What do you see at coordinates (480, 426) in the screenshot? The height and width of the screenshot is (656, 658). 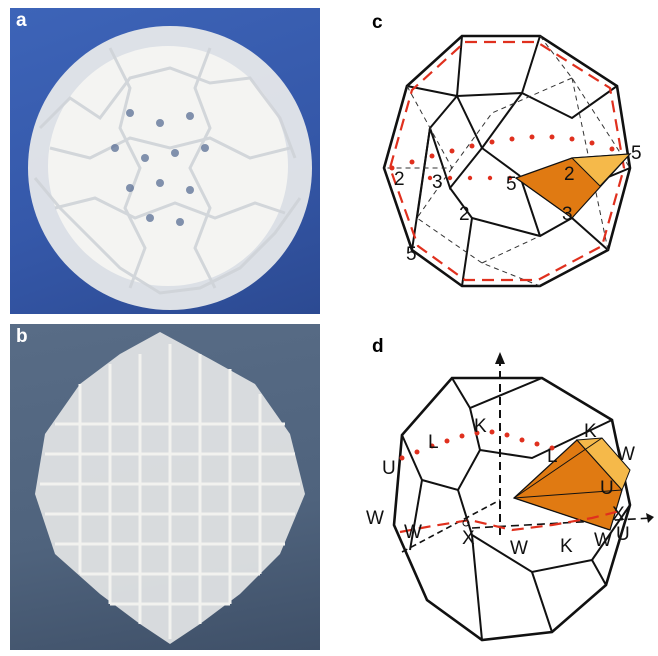 I see `label-d-K-top: K` at bounding box center [480, 426].